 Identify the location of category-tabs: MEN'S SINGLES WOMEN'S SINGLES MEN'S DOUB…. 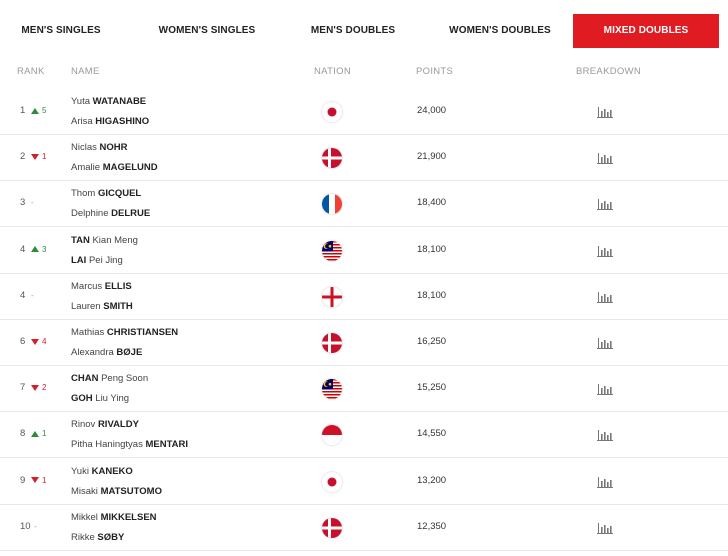
(364, 31).